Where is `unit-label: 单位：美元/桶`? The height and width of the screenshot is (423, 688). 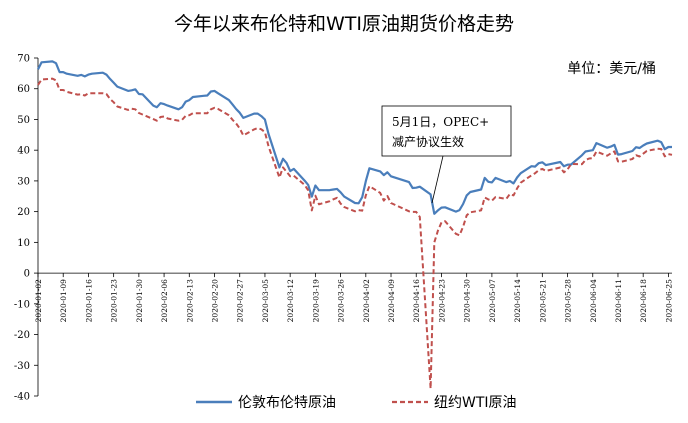
unit-label: 单位：美元/桶 is located at coordinates (611, 69).